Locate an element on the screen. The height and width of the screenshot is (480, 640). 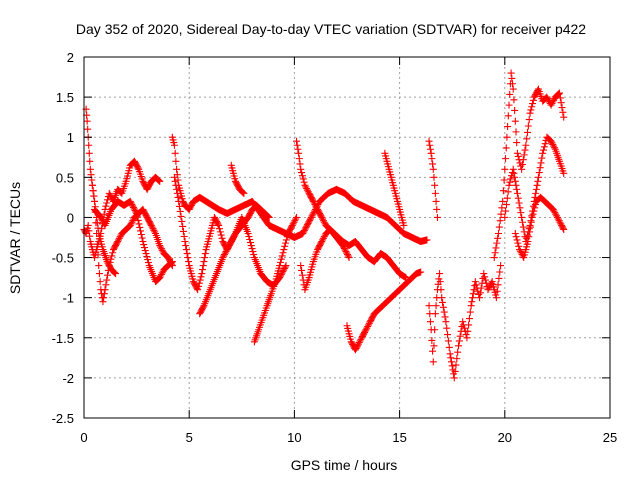
x-tick-label: 10 is located at coordinates (294, 437).